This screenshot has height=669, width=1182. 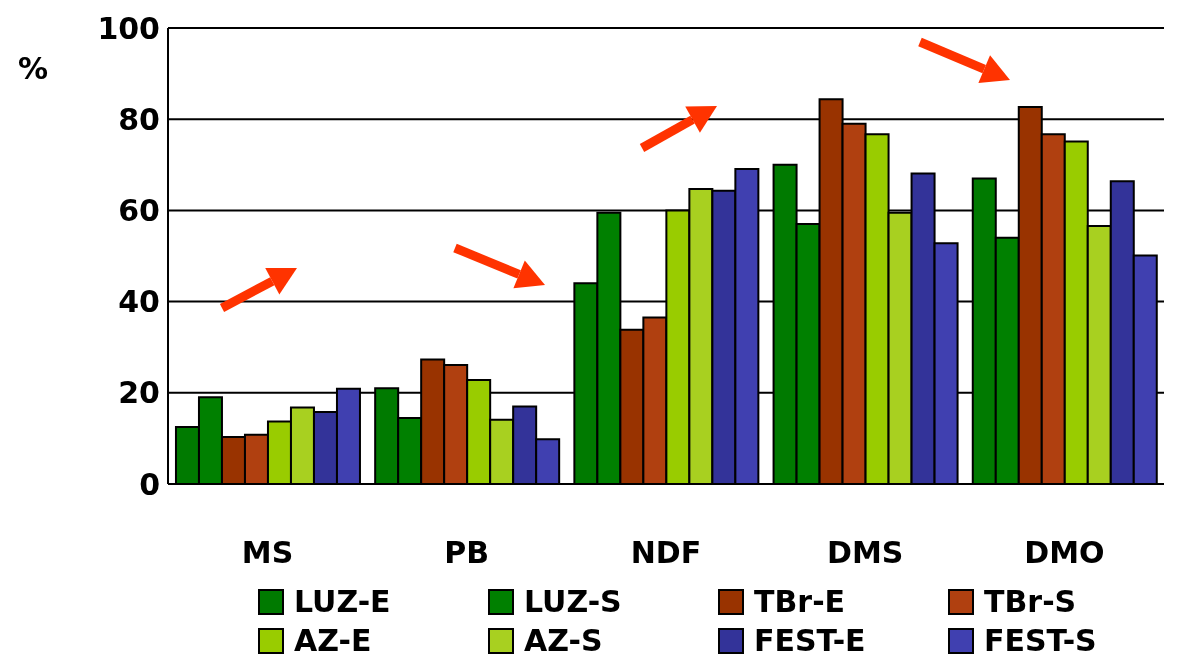 What do you see at coordinates (573, 601) in the screenshot?
I see `legend-label: LUZ-S` at bounding box center [573, 601].